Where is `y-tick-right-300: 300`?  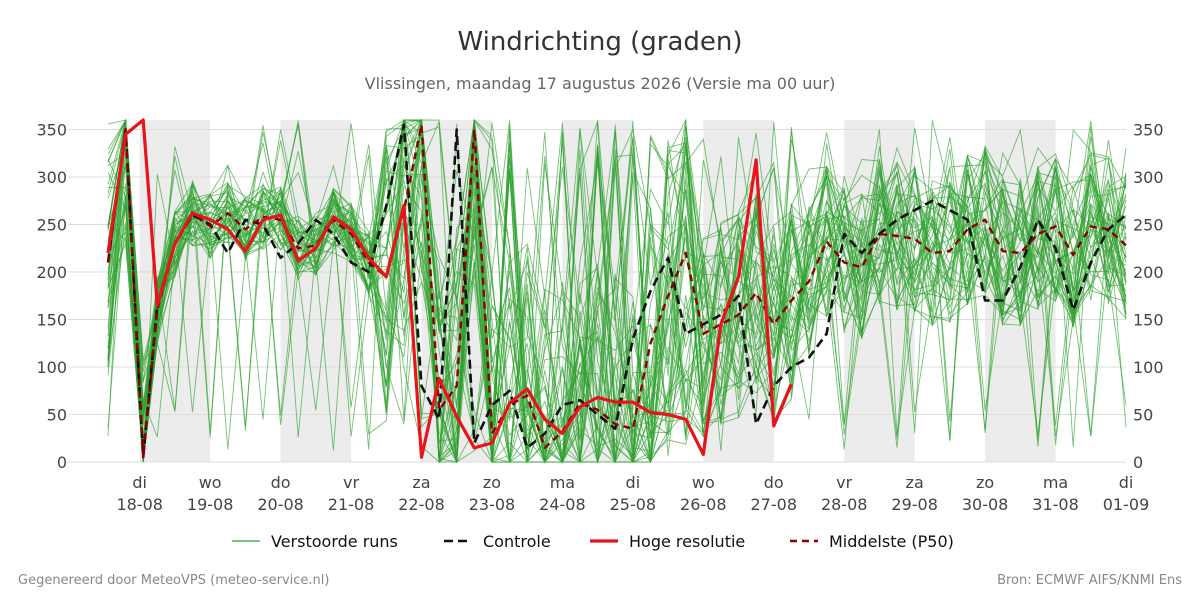
y-tick-right-300: 300 is located at coordinates (1148, 177).